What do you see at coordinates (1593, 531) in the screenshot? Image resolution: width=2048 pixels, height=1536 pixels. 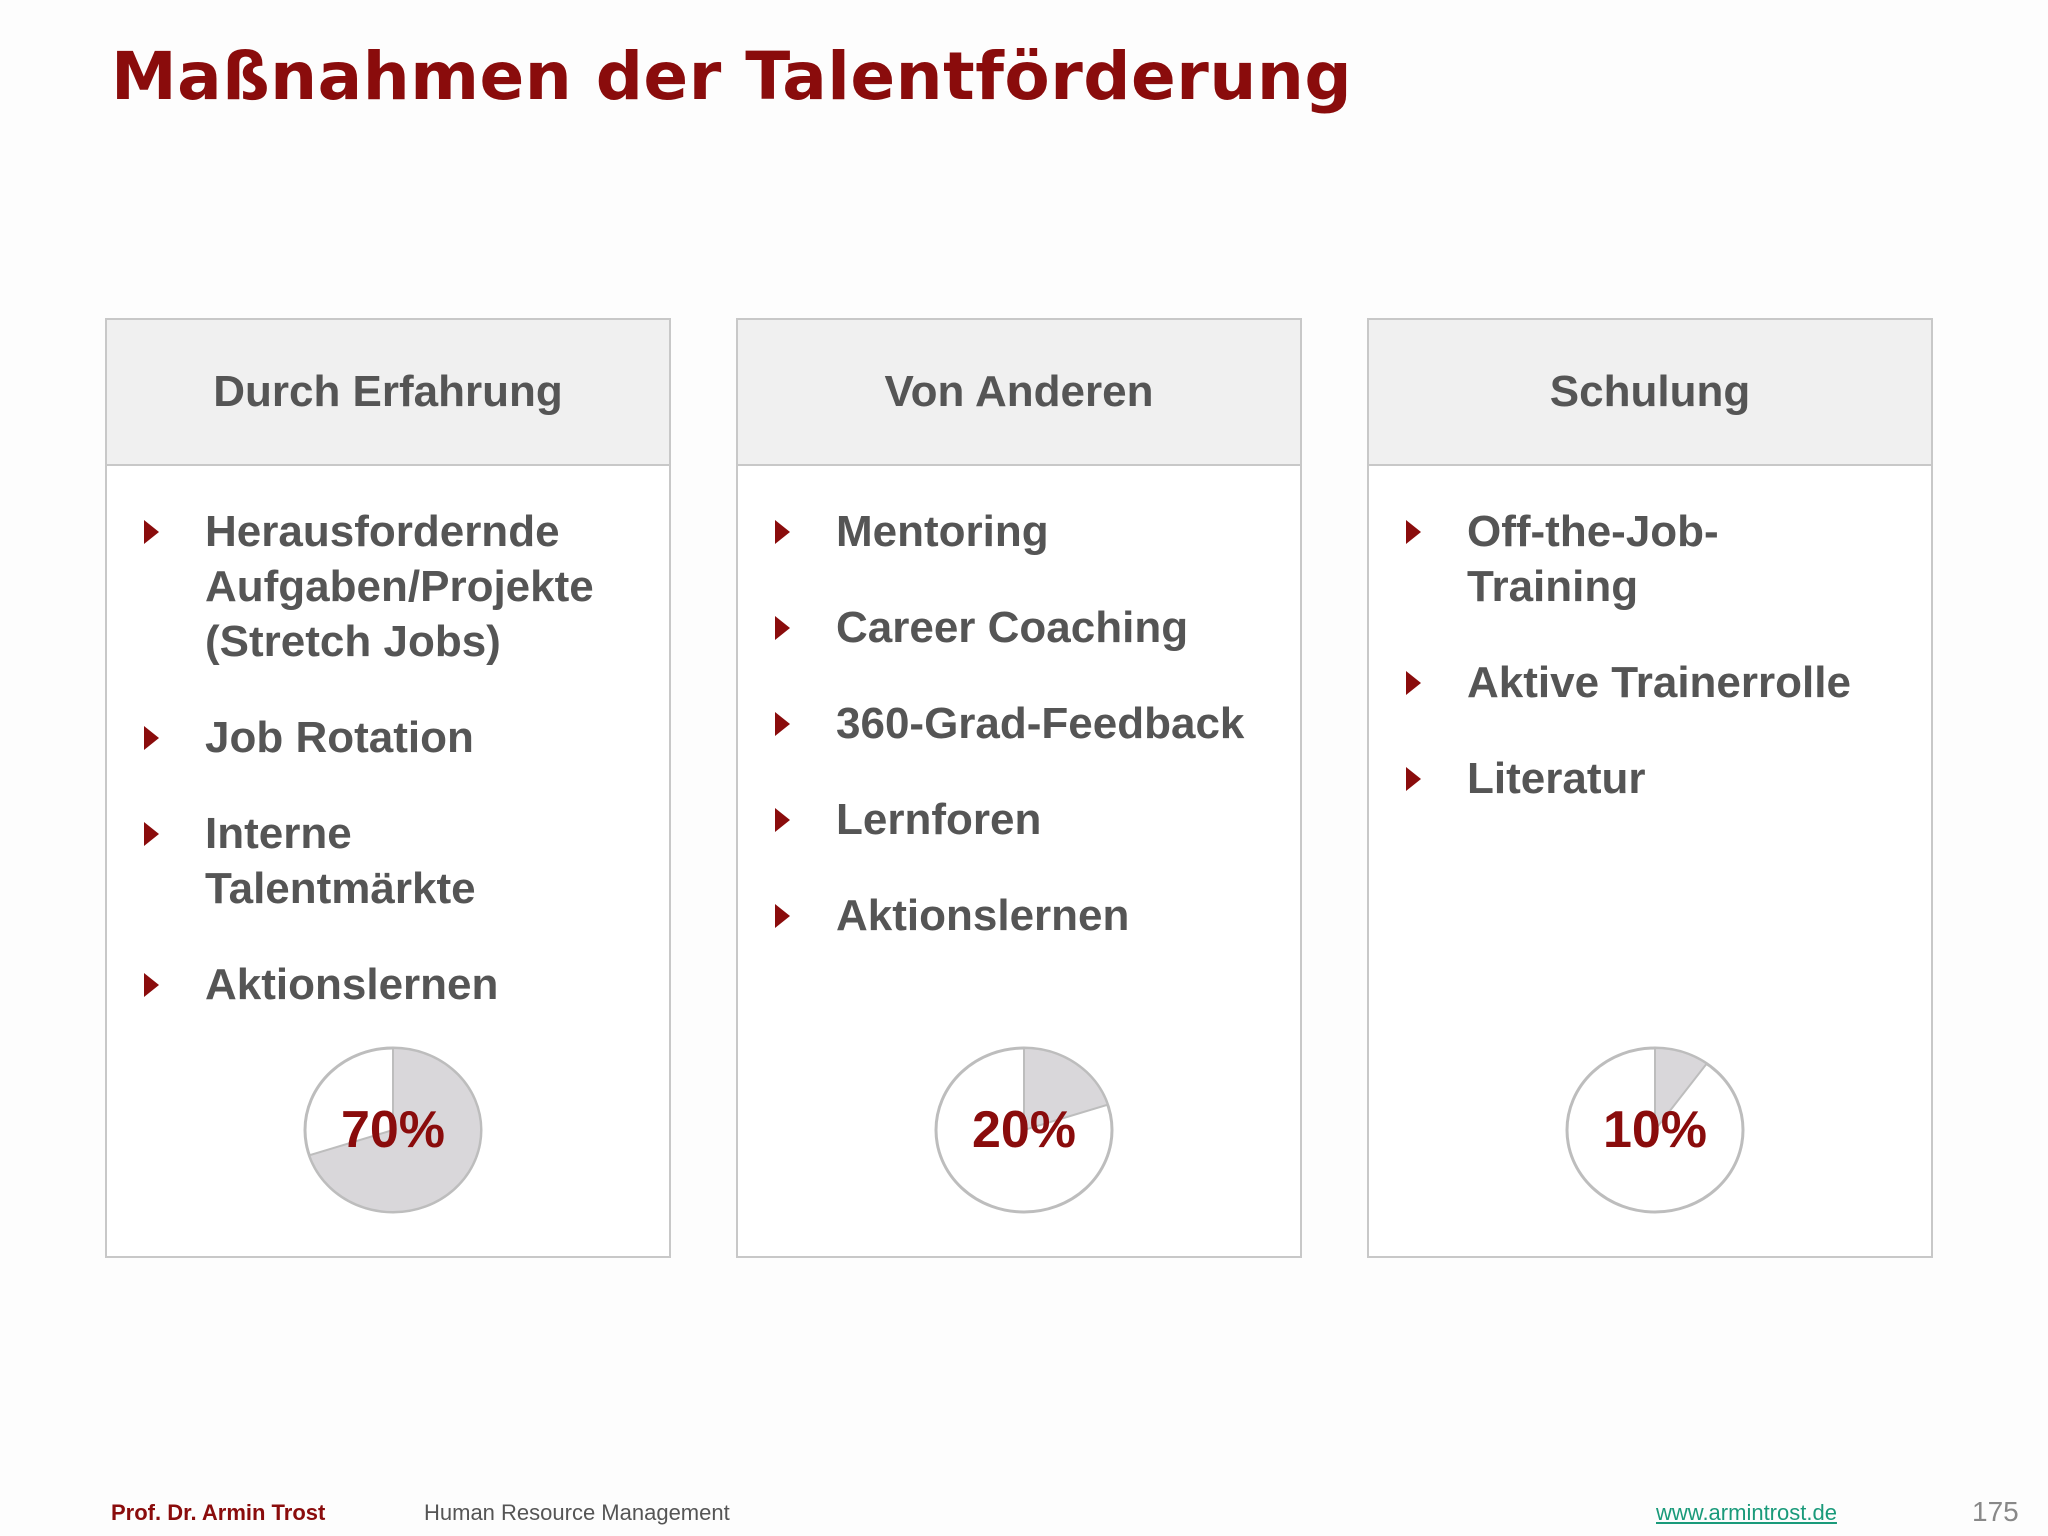 I see `bullet-text-line: Off-the-Job-` at bounding box center [1593, 531].